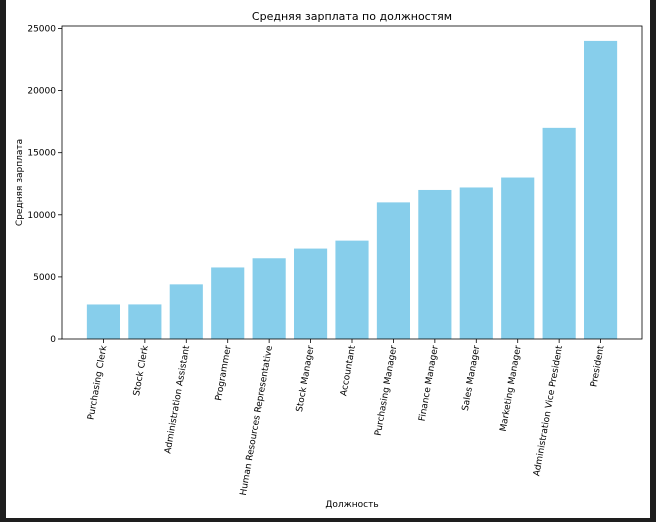 The image size is (656, 522). What do you see at coordinates (20, 182) in the screenshot?
I see `y-axis-title: Средняя зарплата` at bounding box center [20, 182].